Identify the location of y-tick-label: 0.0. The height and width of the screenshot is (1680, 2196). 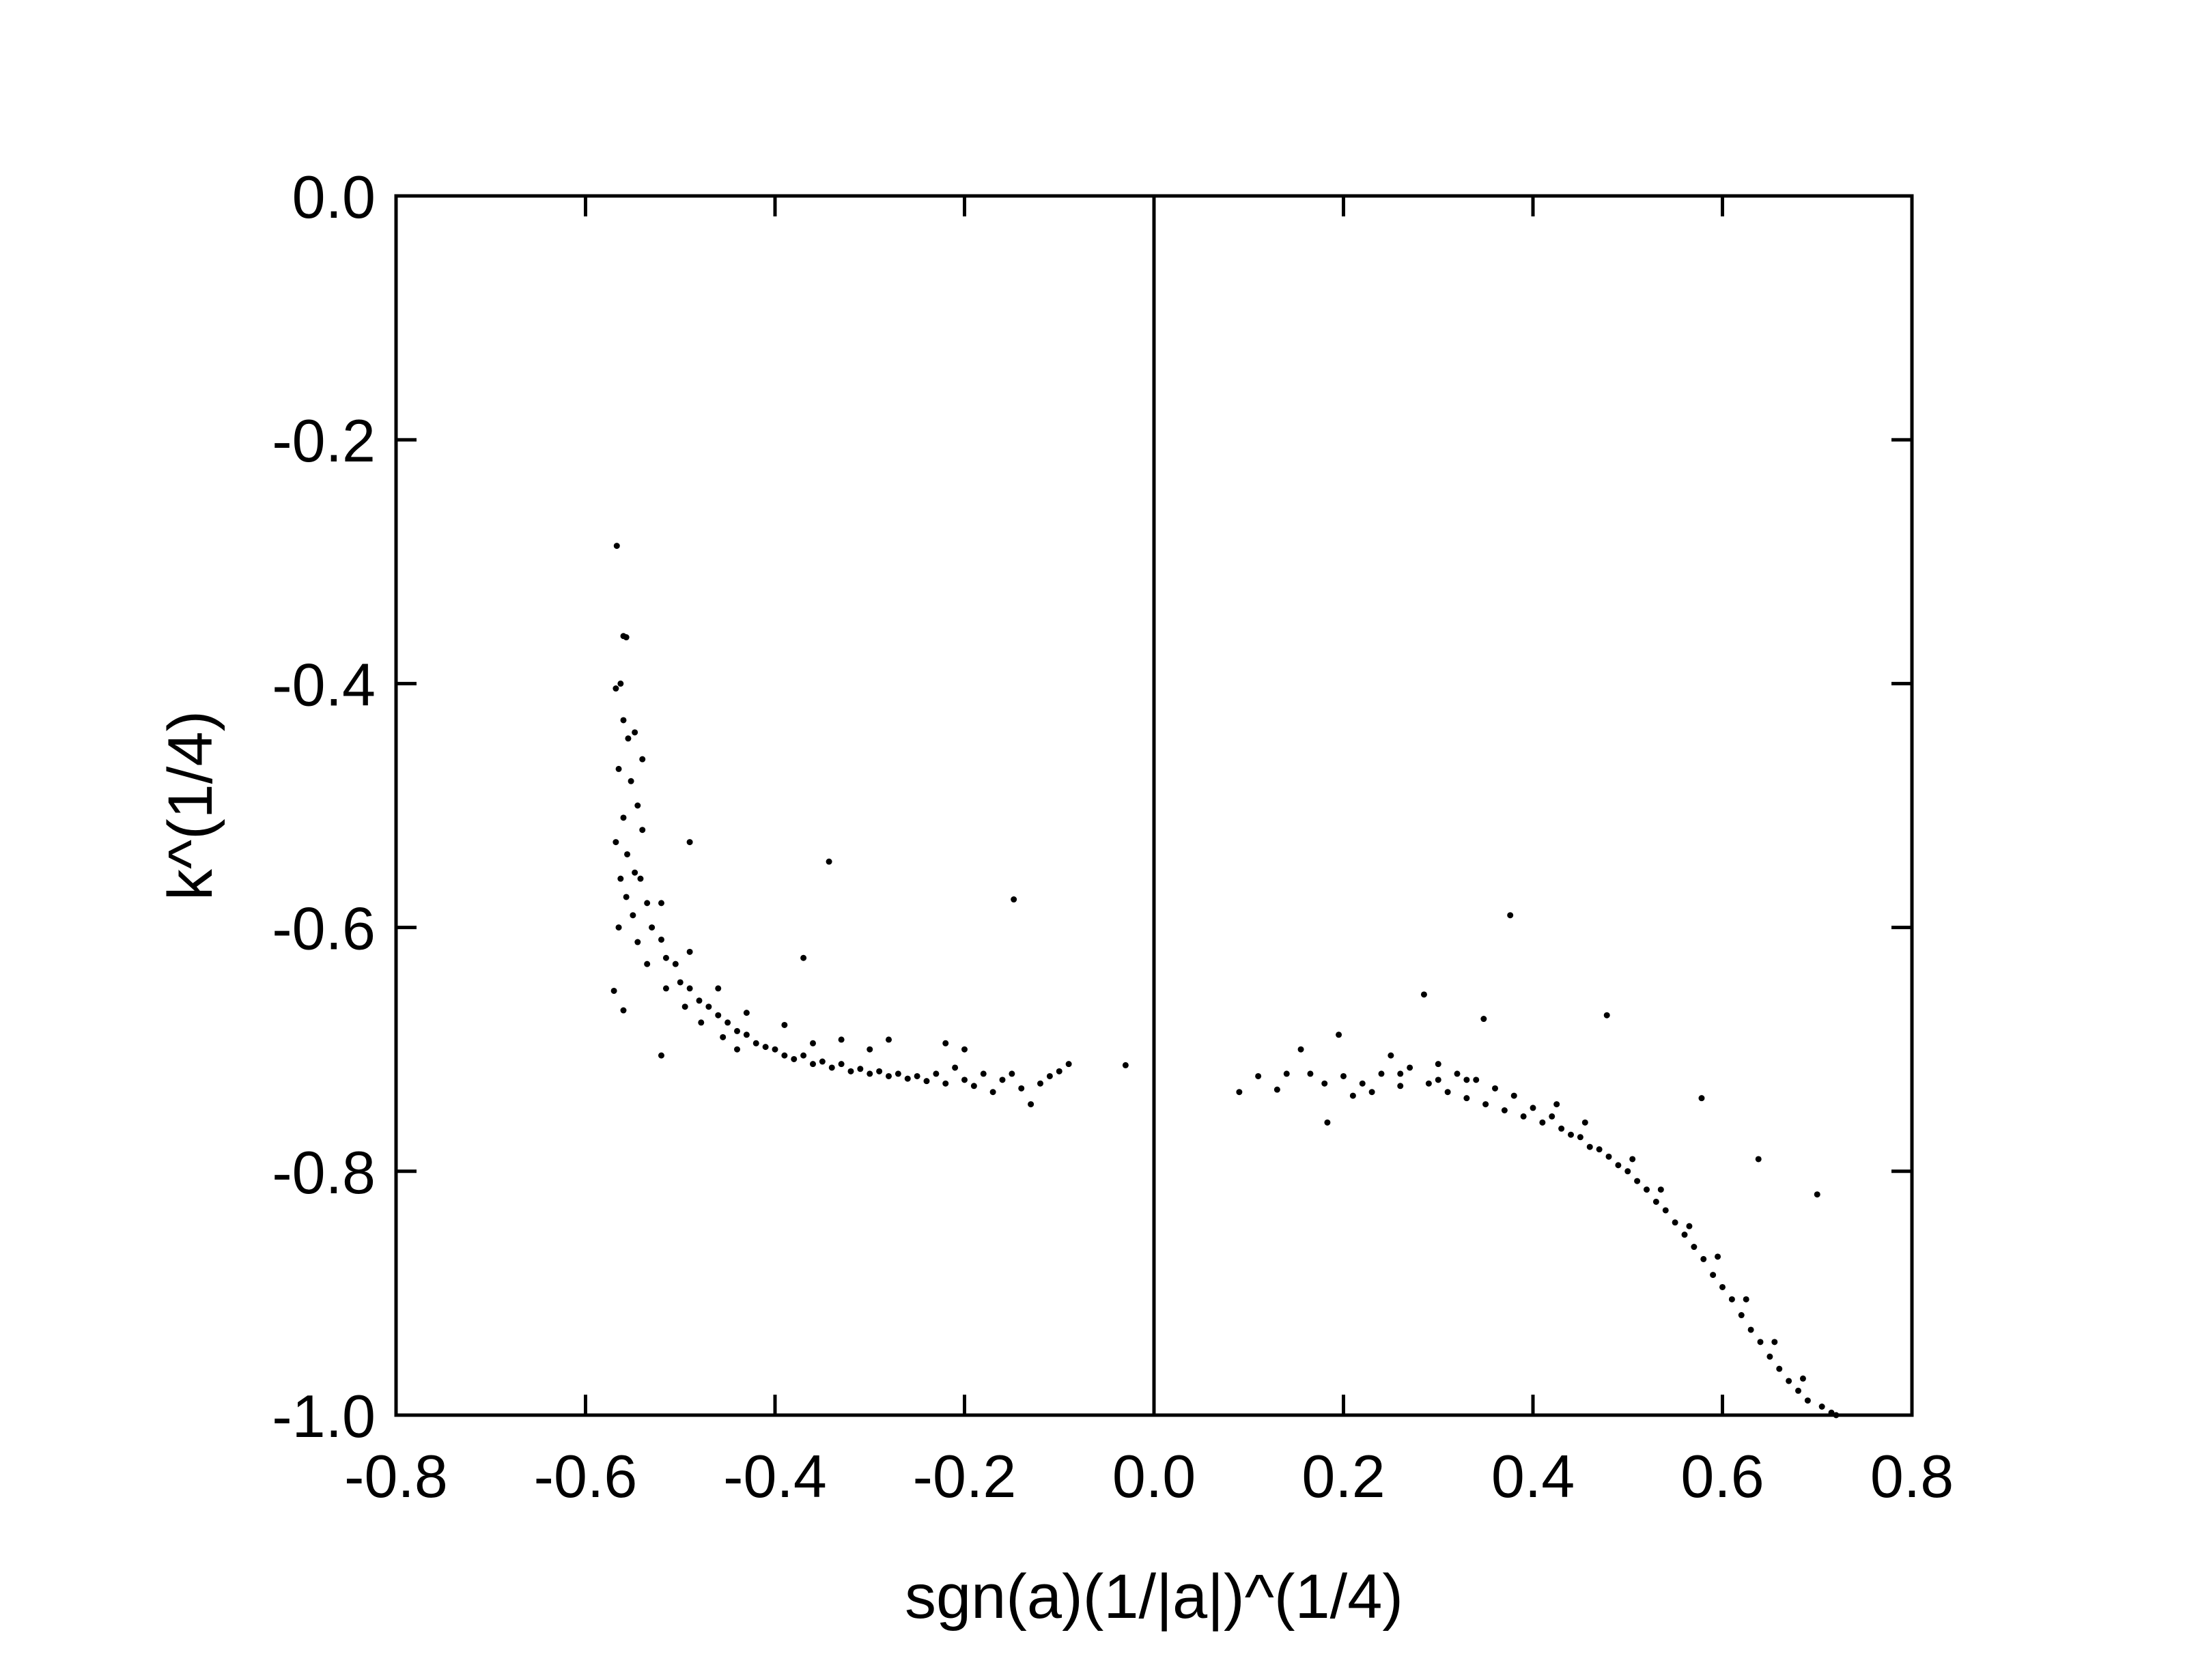
(334, 197).